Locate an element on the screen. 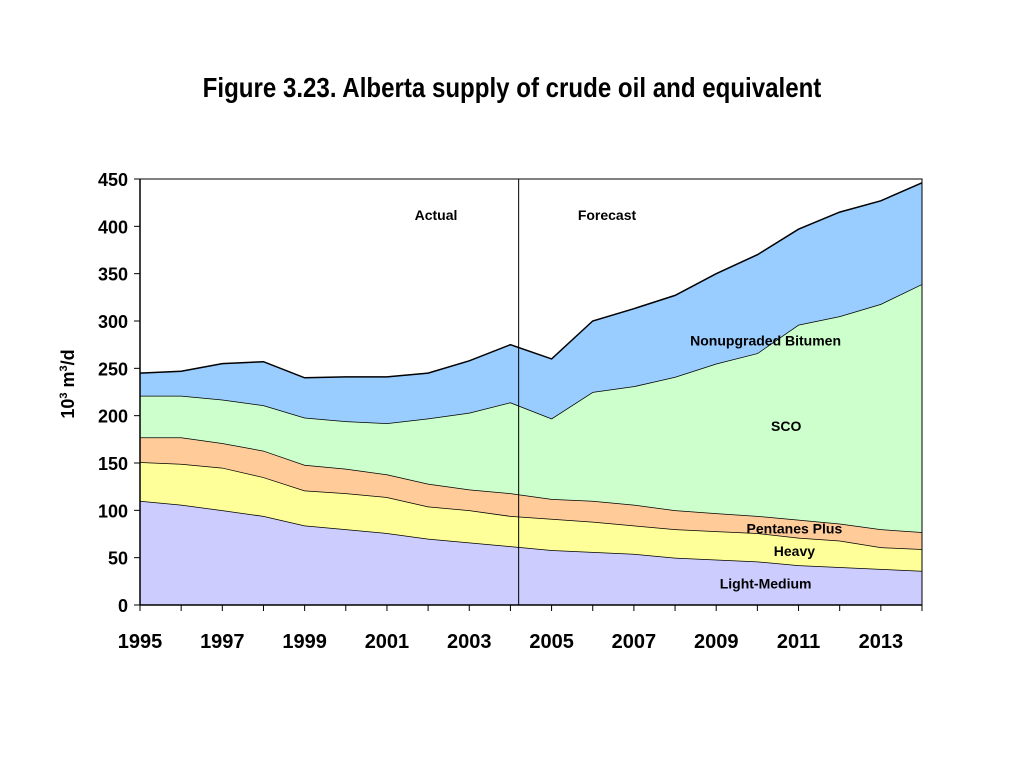  label-heavy: Heavy is located at coordinates (794, 551).